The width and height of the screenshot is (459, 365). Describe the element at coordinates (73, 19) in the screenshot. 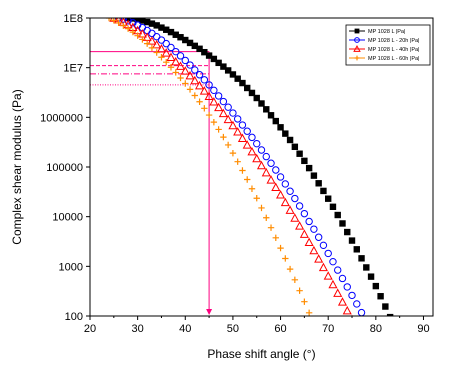

I see `y-tick-label: 1E8` at that location.